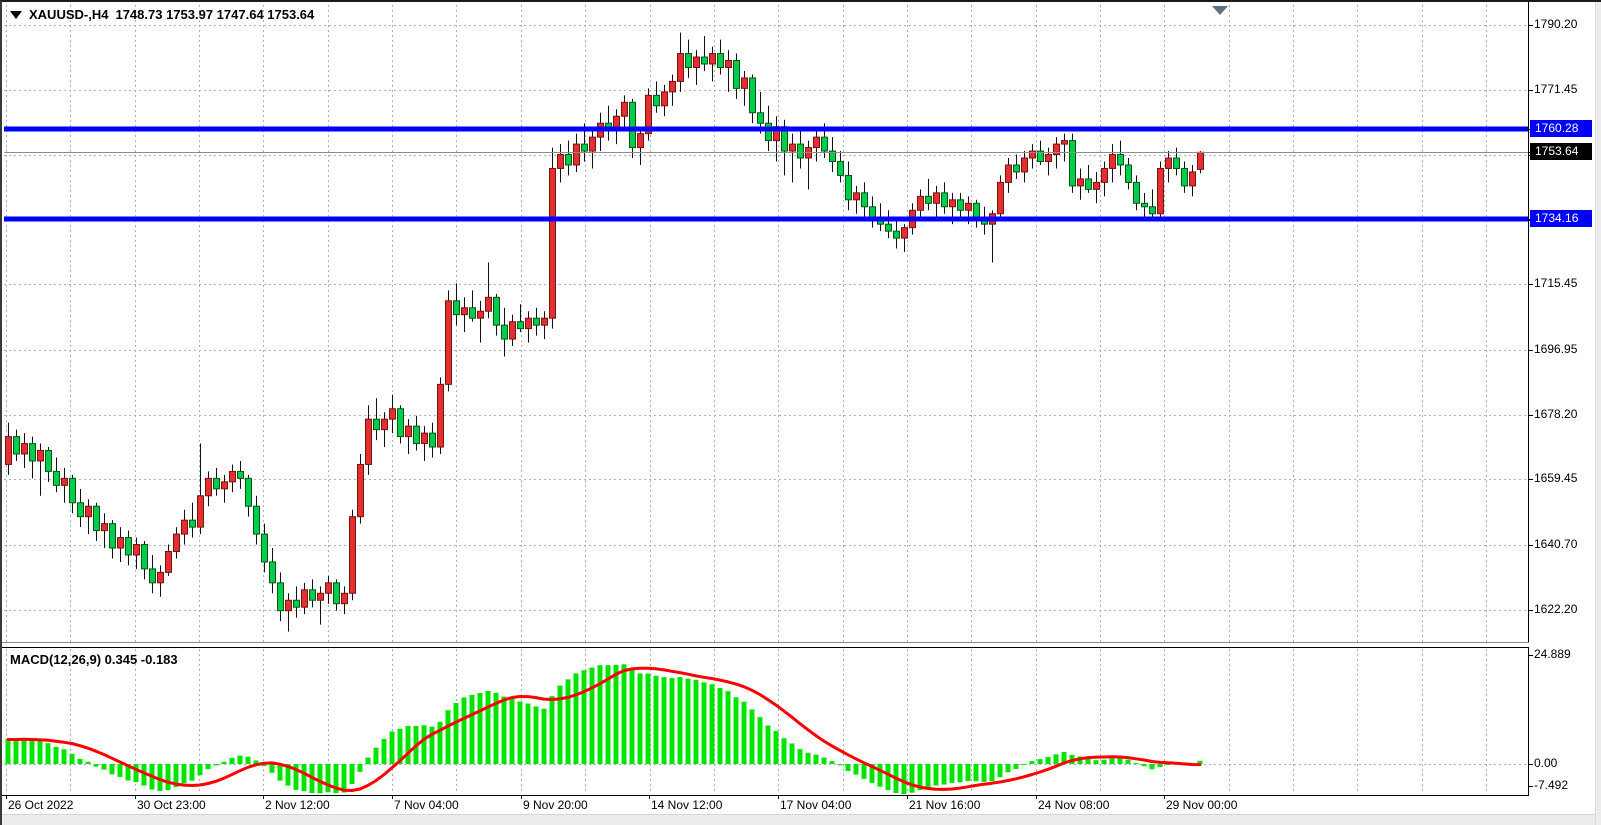  What do you see at coordinates (1556, 609) in the screenshot?
I see `price-axis-label: 1622.20` at bounding box center [1556, 609].